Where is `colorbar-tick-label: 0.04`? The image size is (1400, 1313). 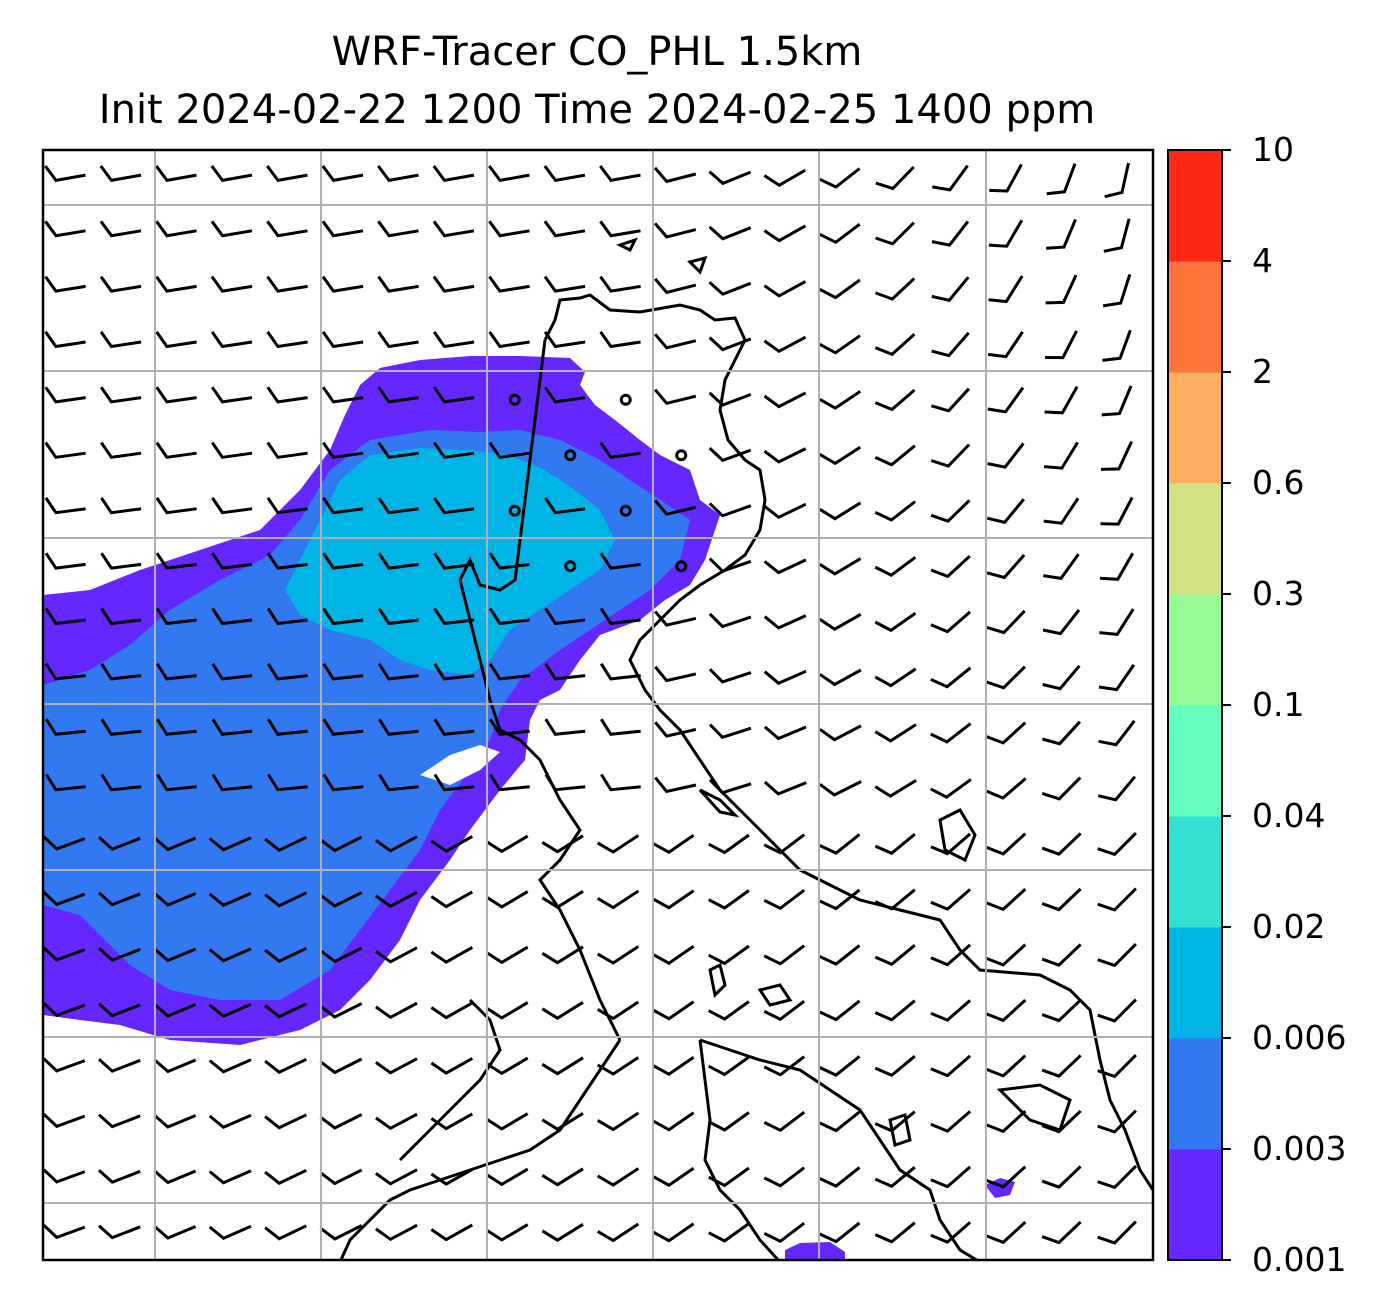
colorbar-tick-label: 0.04 is located at coordinates (1289, 815).